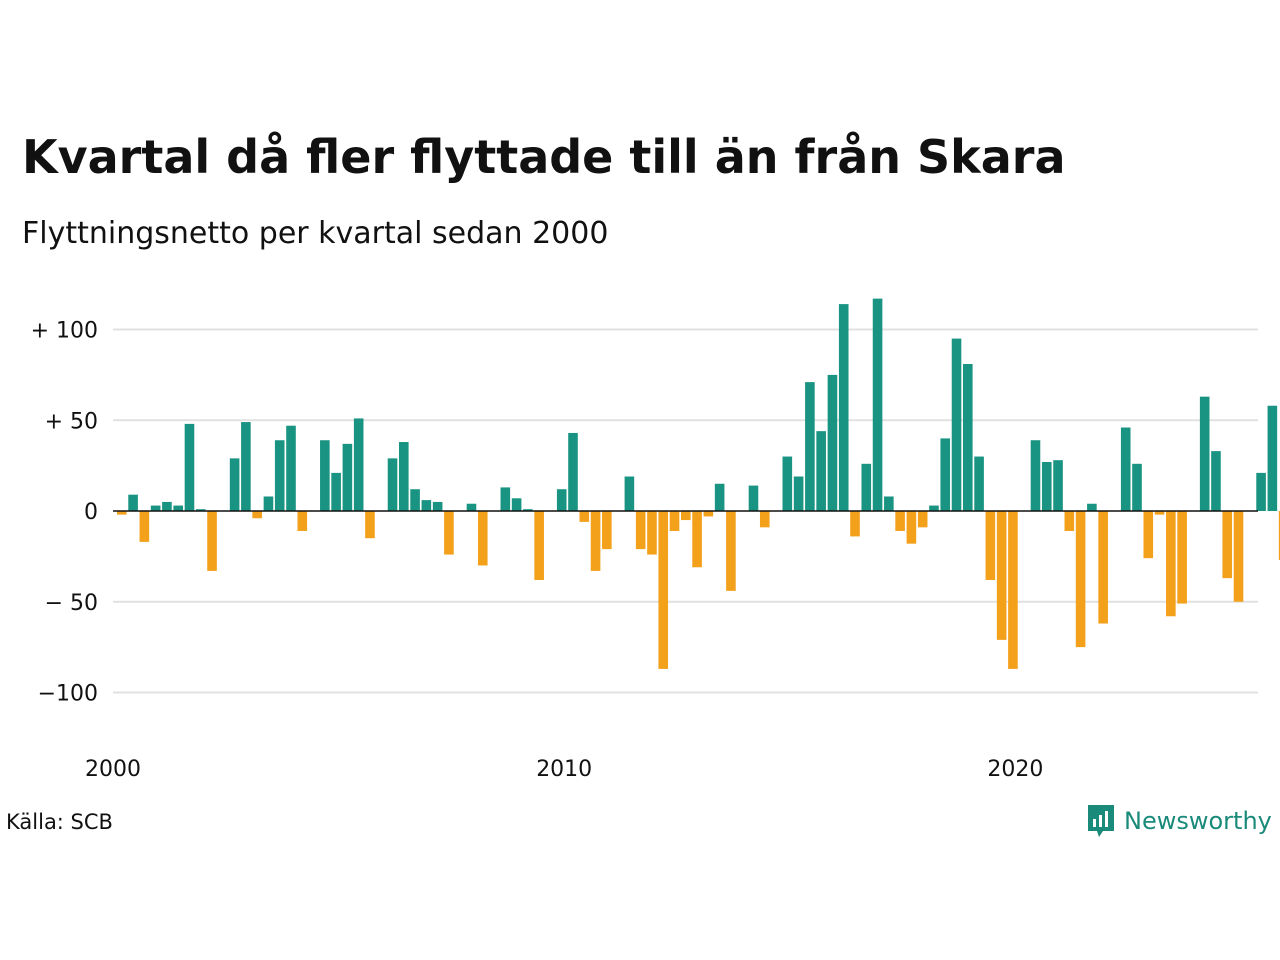 The image size is (1280, 960). I want to click on y-tick-label: 0, so click(91, 512).